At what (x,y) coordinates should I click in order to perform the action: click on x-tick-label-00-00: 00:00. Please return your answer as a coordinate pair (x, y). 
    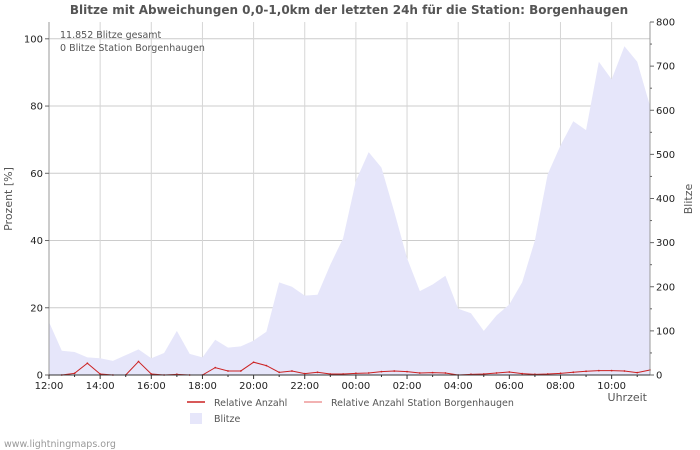
    Looking at the image, I should click on (355, 386).